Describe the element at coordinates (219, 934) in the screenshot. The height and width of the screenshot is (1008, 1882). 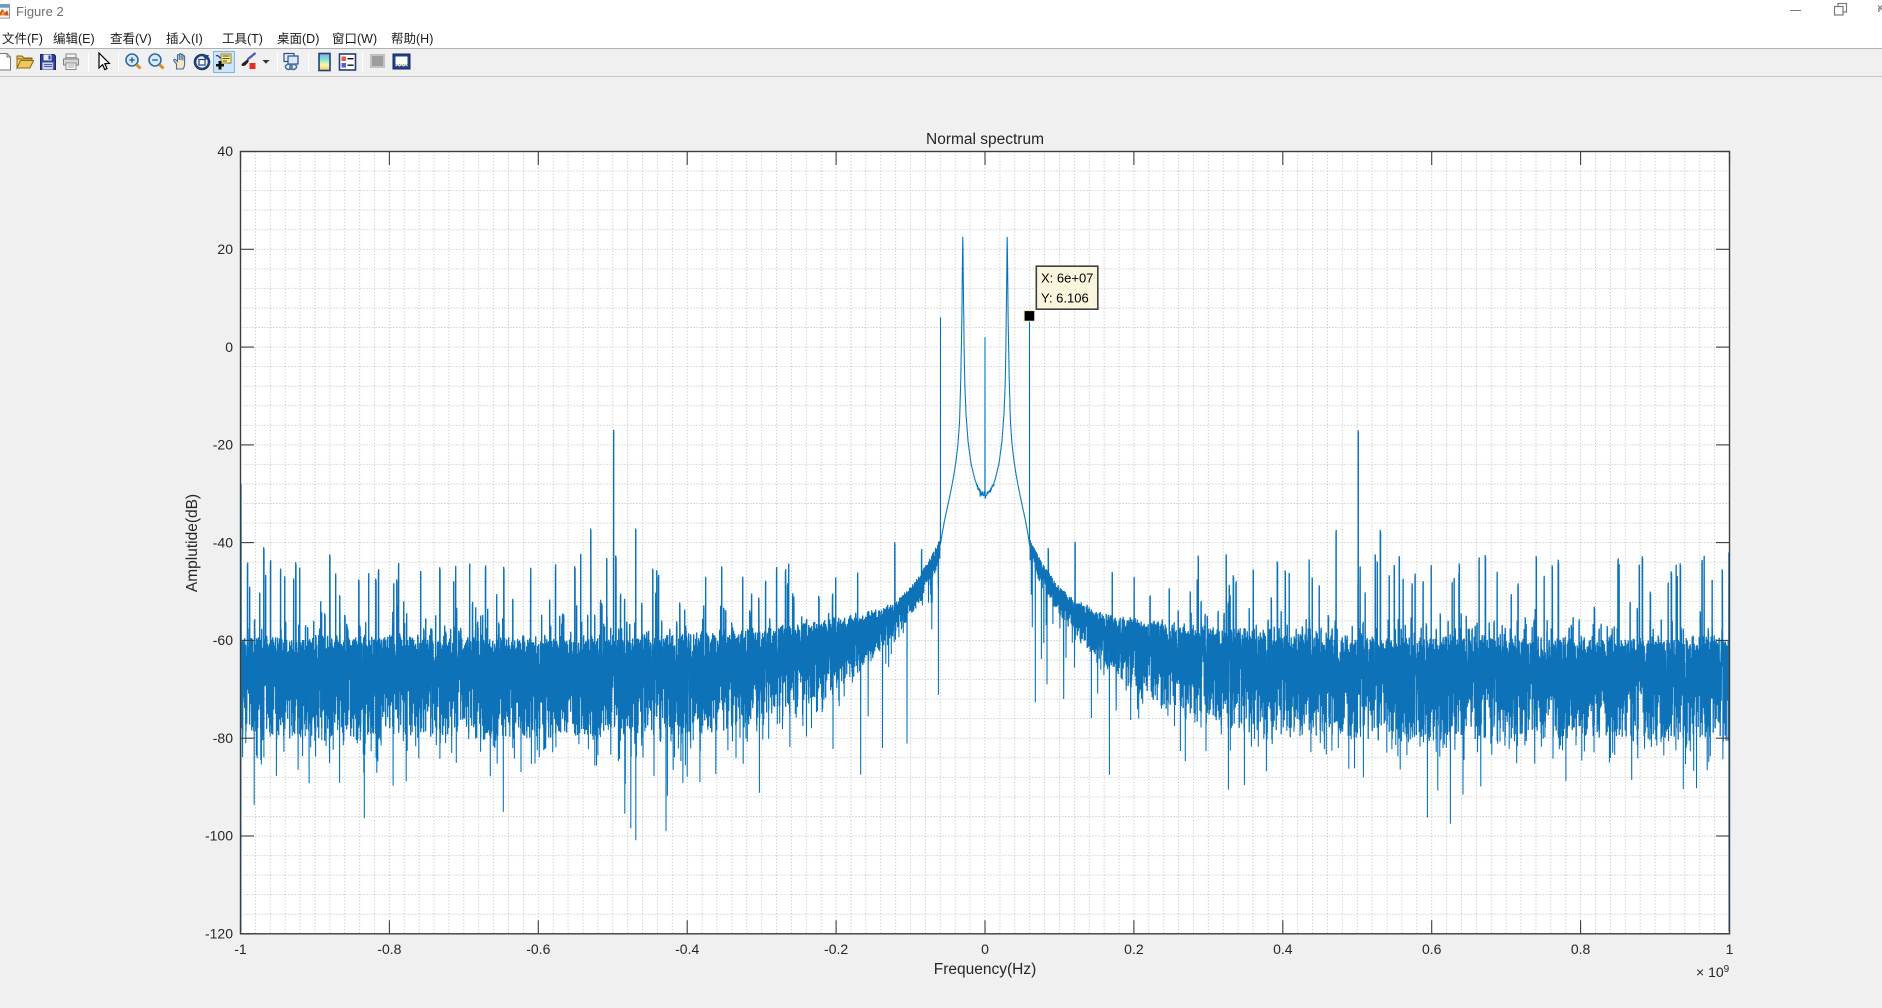
I see `svg-text: -120` at that location.